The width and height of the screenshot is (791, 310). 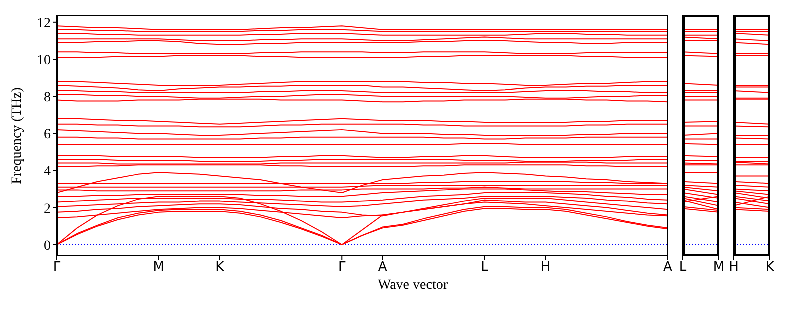 I want to click on y-tick-label: 8, so click(x=47, y=98).